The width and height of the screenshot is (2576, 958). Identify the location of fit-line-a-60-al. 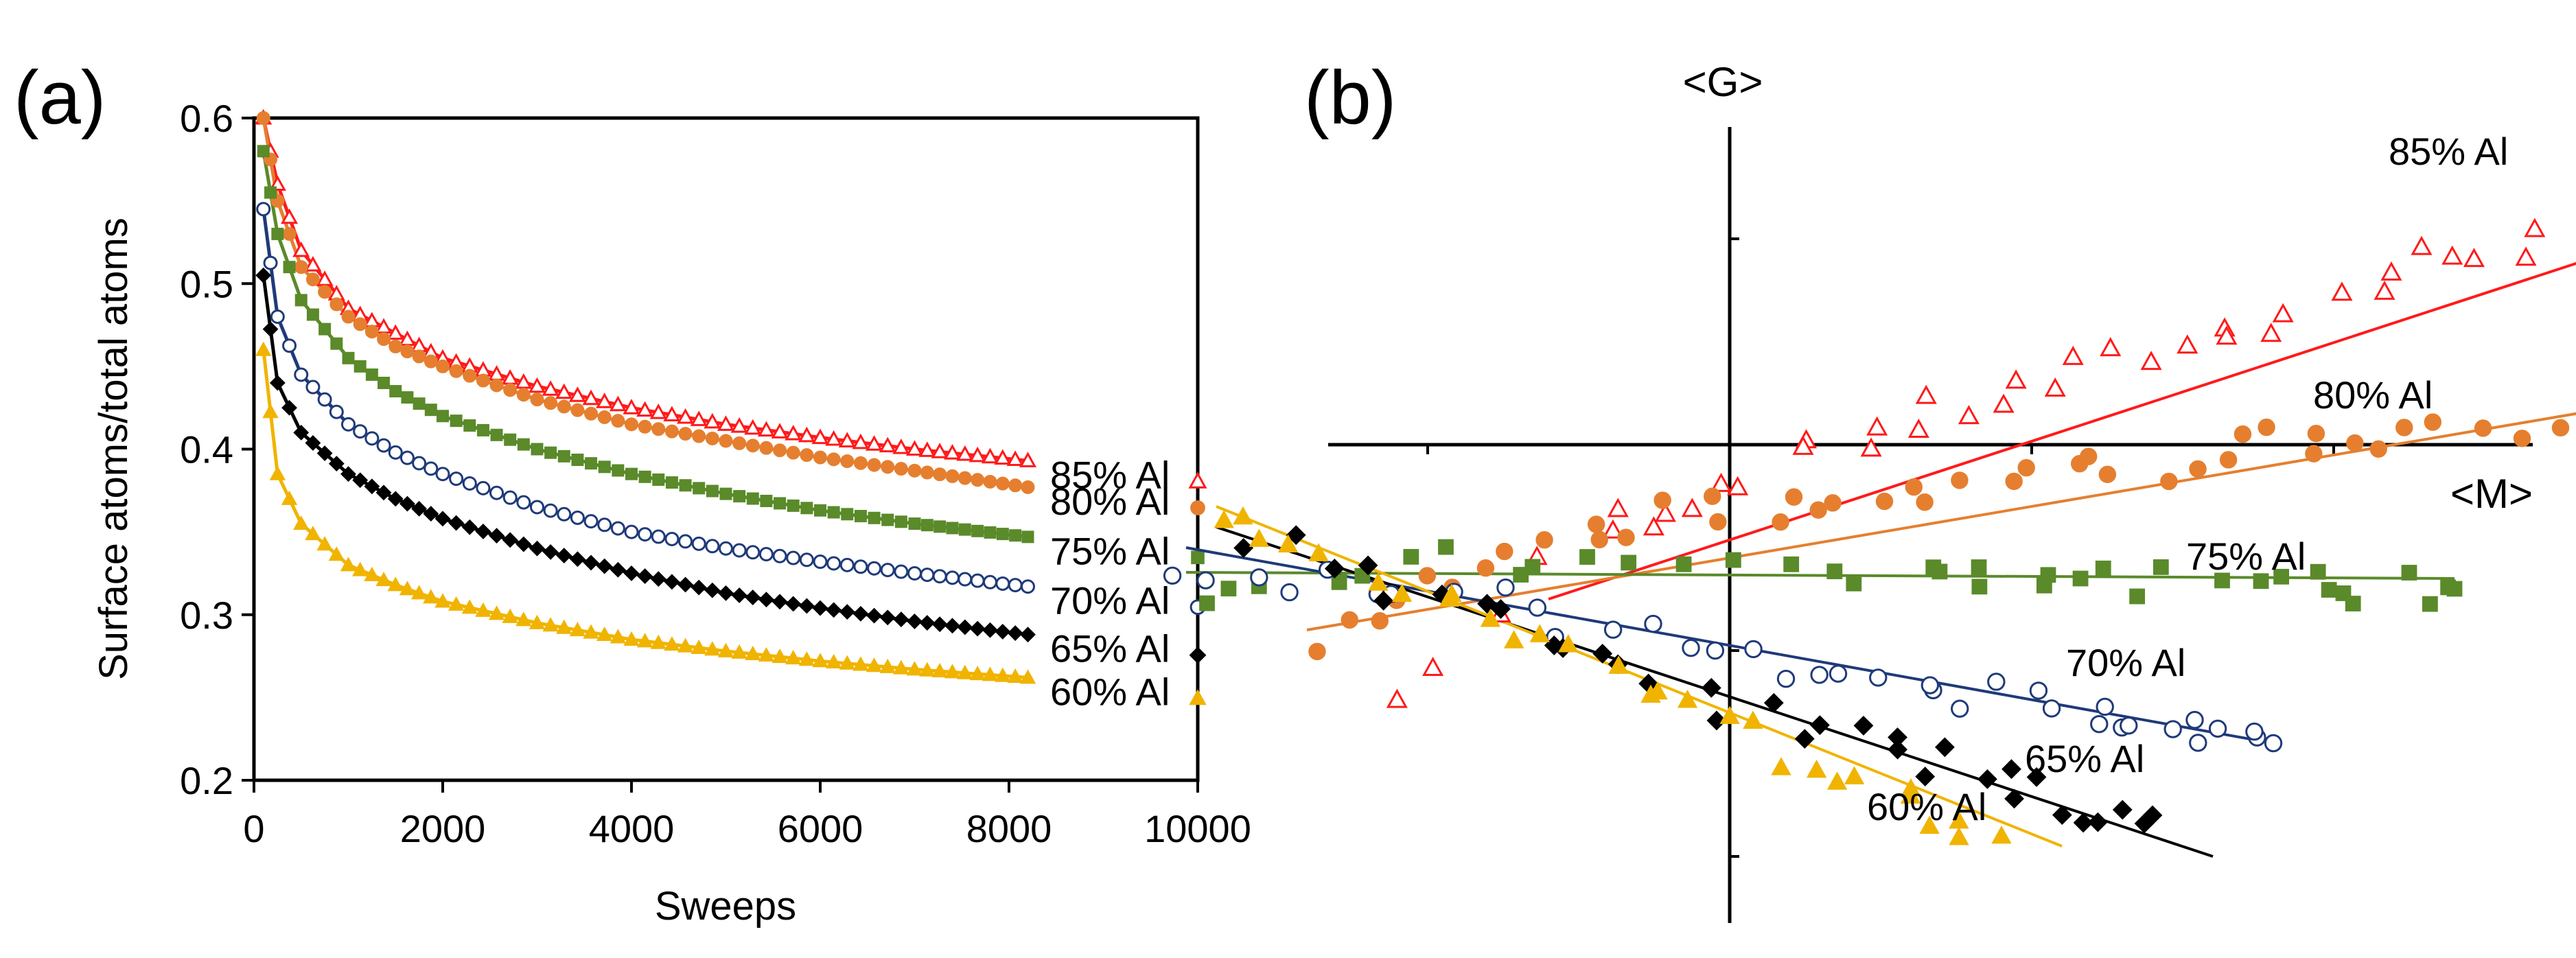
(645, 514).